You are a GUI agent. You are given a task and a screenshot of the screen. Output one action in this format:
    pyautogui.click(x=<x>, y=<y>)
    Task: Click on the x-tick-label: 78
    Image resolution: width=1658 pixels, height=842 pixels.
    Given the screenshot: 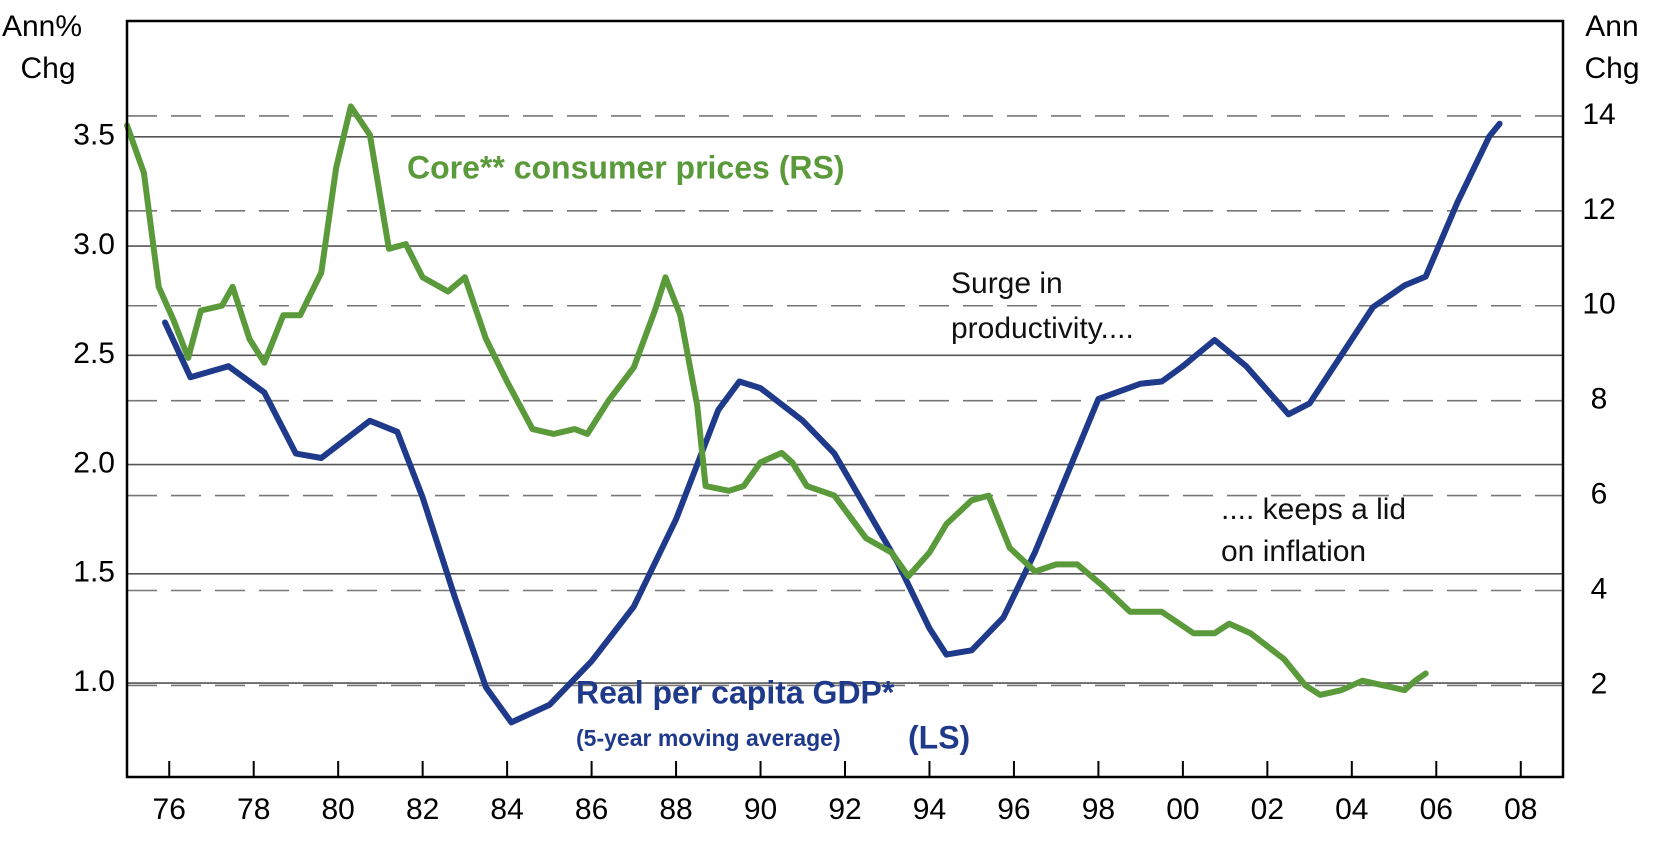 What is the action you would take?
    pyautogui.click(x=253, y=809)
    